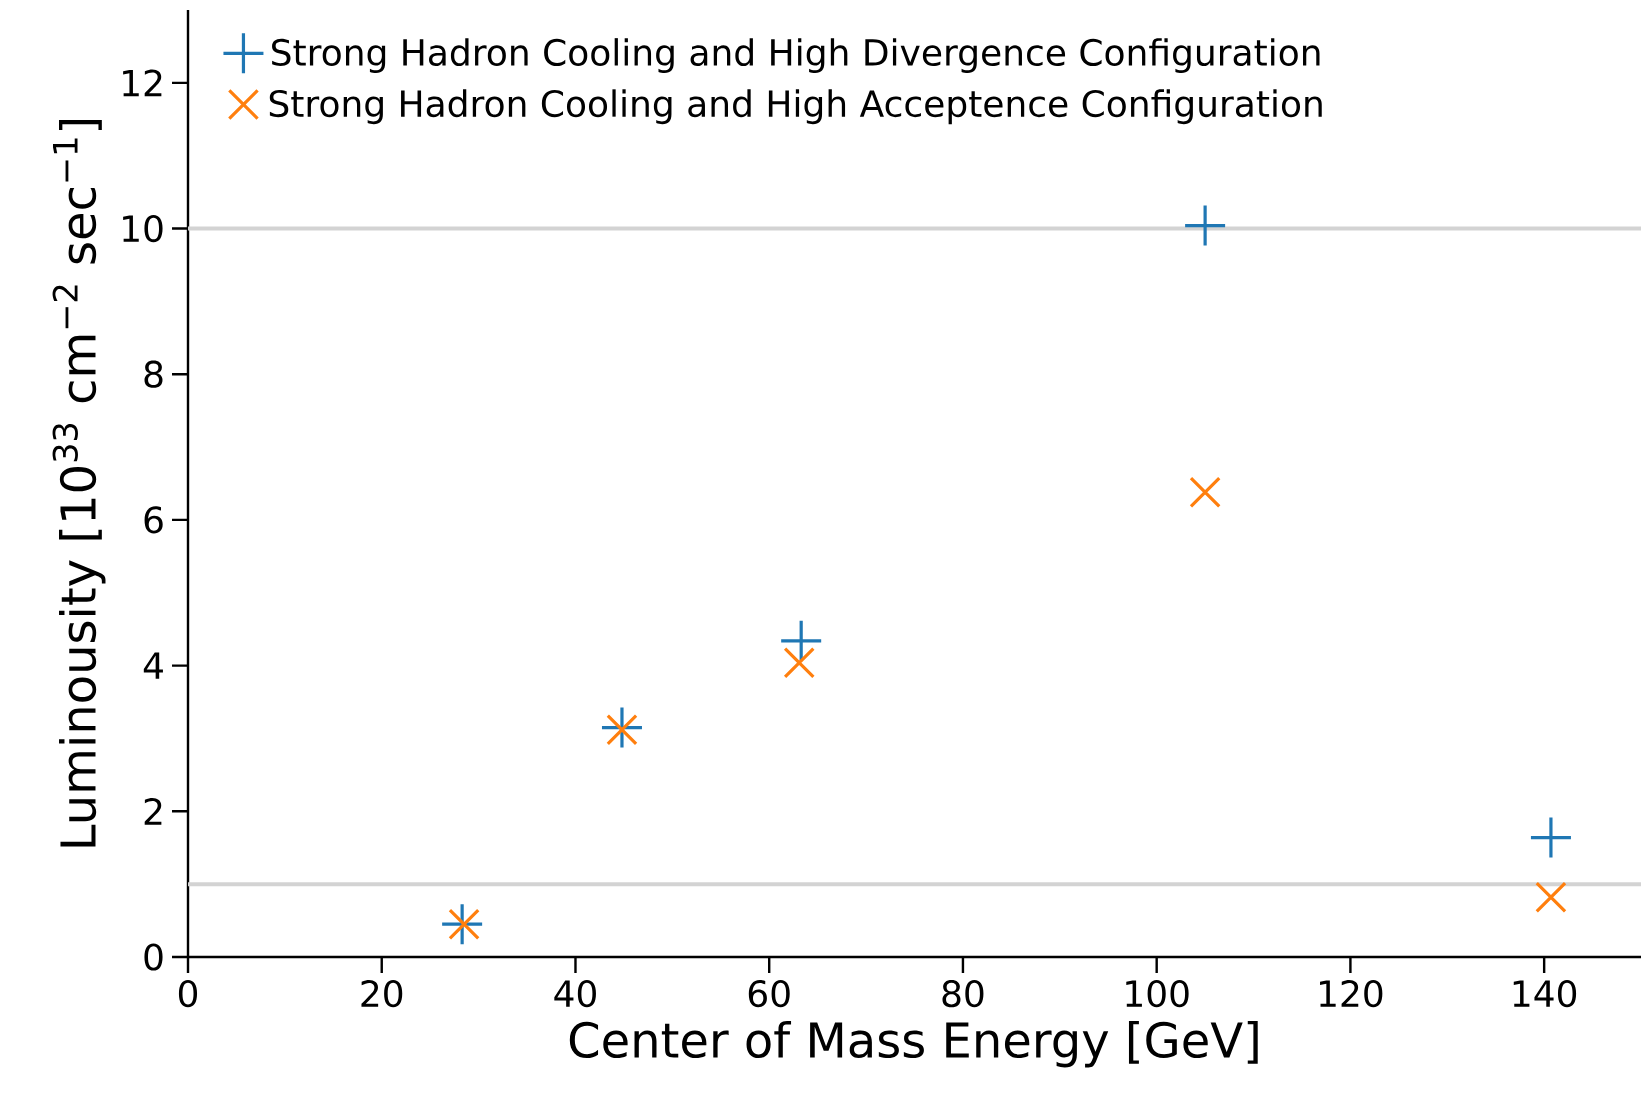  Describe the element at coordinates (575, 994) in the screenshot. I see `x-tick-label: 40` at that location.